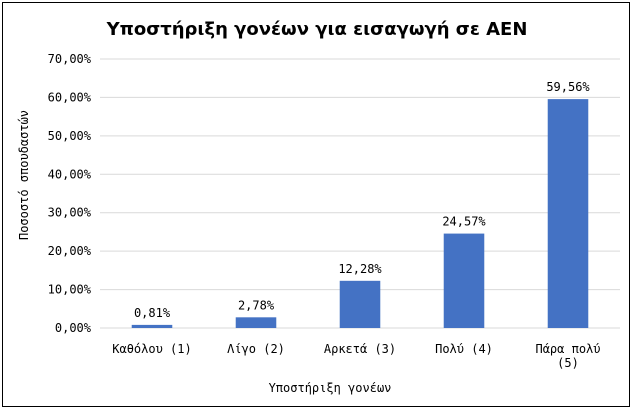 This screenshot has height=411, width=634. What do you see at coordinates (152, 313) in the screenshot?
I see `data-label: 0,81%` at bounding box center [152, 313].